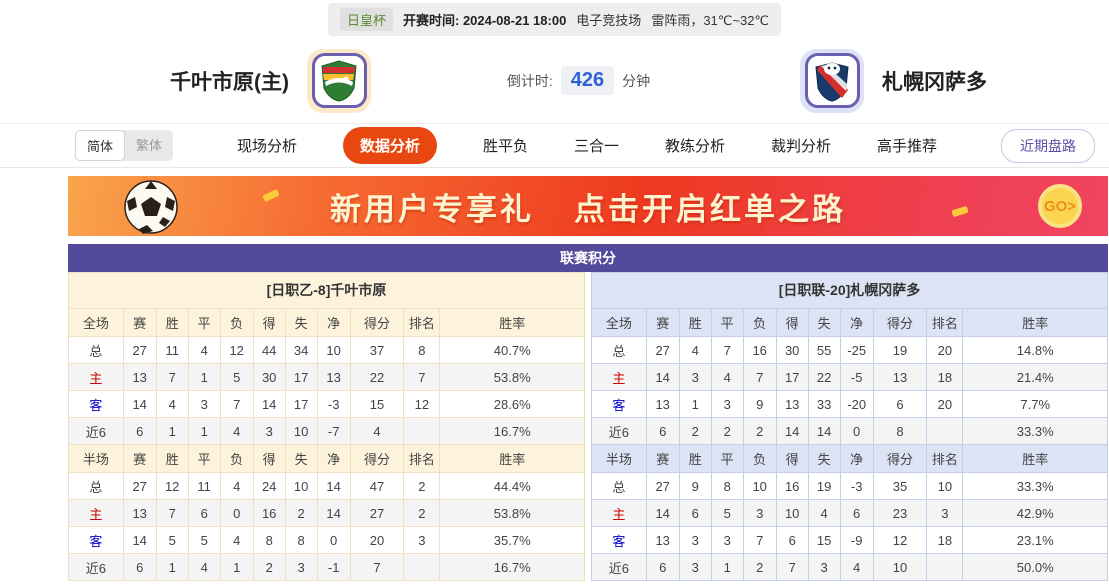  What do you see at coordinates (832, 80) in the screenshot?
I see `away-crest-icon` at bounding box center [832, 80].